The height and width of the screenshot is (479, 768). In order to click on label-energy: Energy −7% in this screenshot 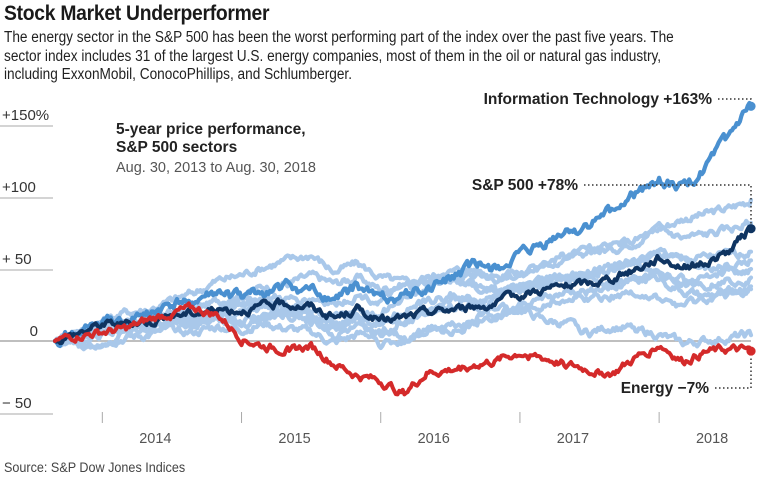, I will do `click(665, 388)`.